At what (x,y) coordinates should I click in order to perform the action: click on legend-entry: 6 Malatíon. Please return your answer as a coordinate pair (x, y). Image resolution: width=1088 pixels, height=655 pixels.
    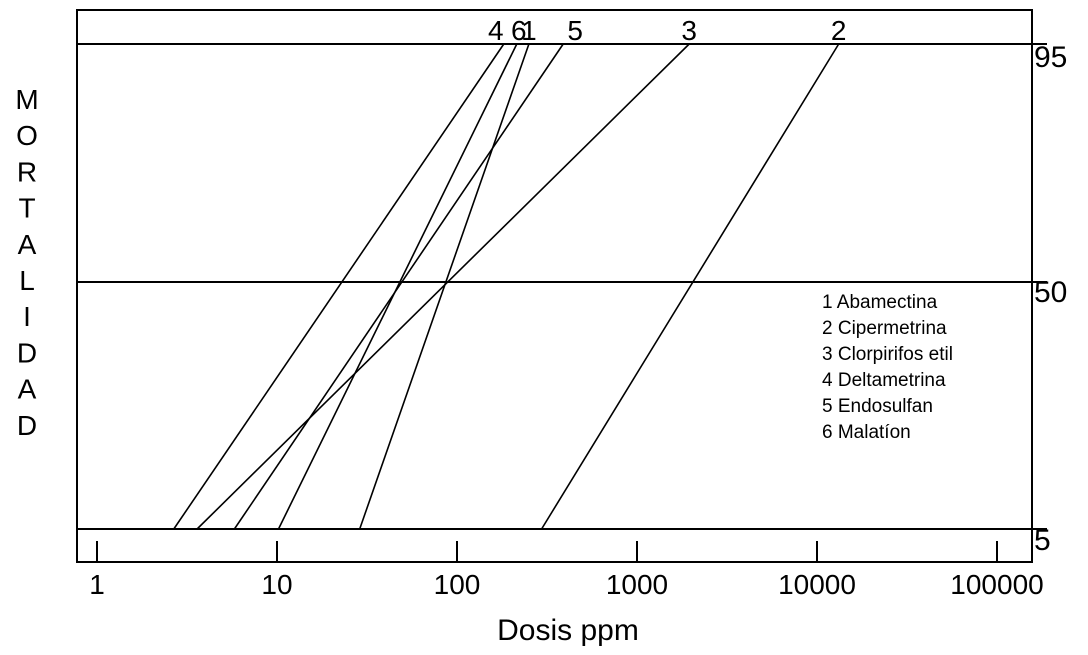
    Looking at the image, I should click on (866, 432).